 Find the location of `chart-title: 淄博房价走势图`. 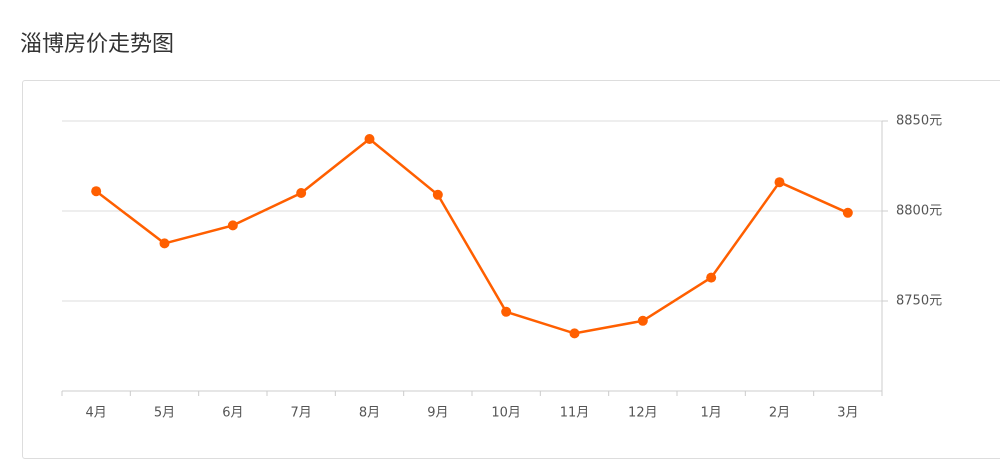

chart-title: 淄博房价走势图 is located at coordinates (97, 44).